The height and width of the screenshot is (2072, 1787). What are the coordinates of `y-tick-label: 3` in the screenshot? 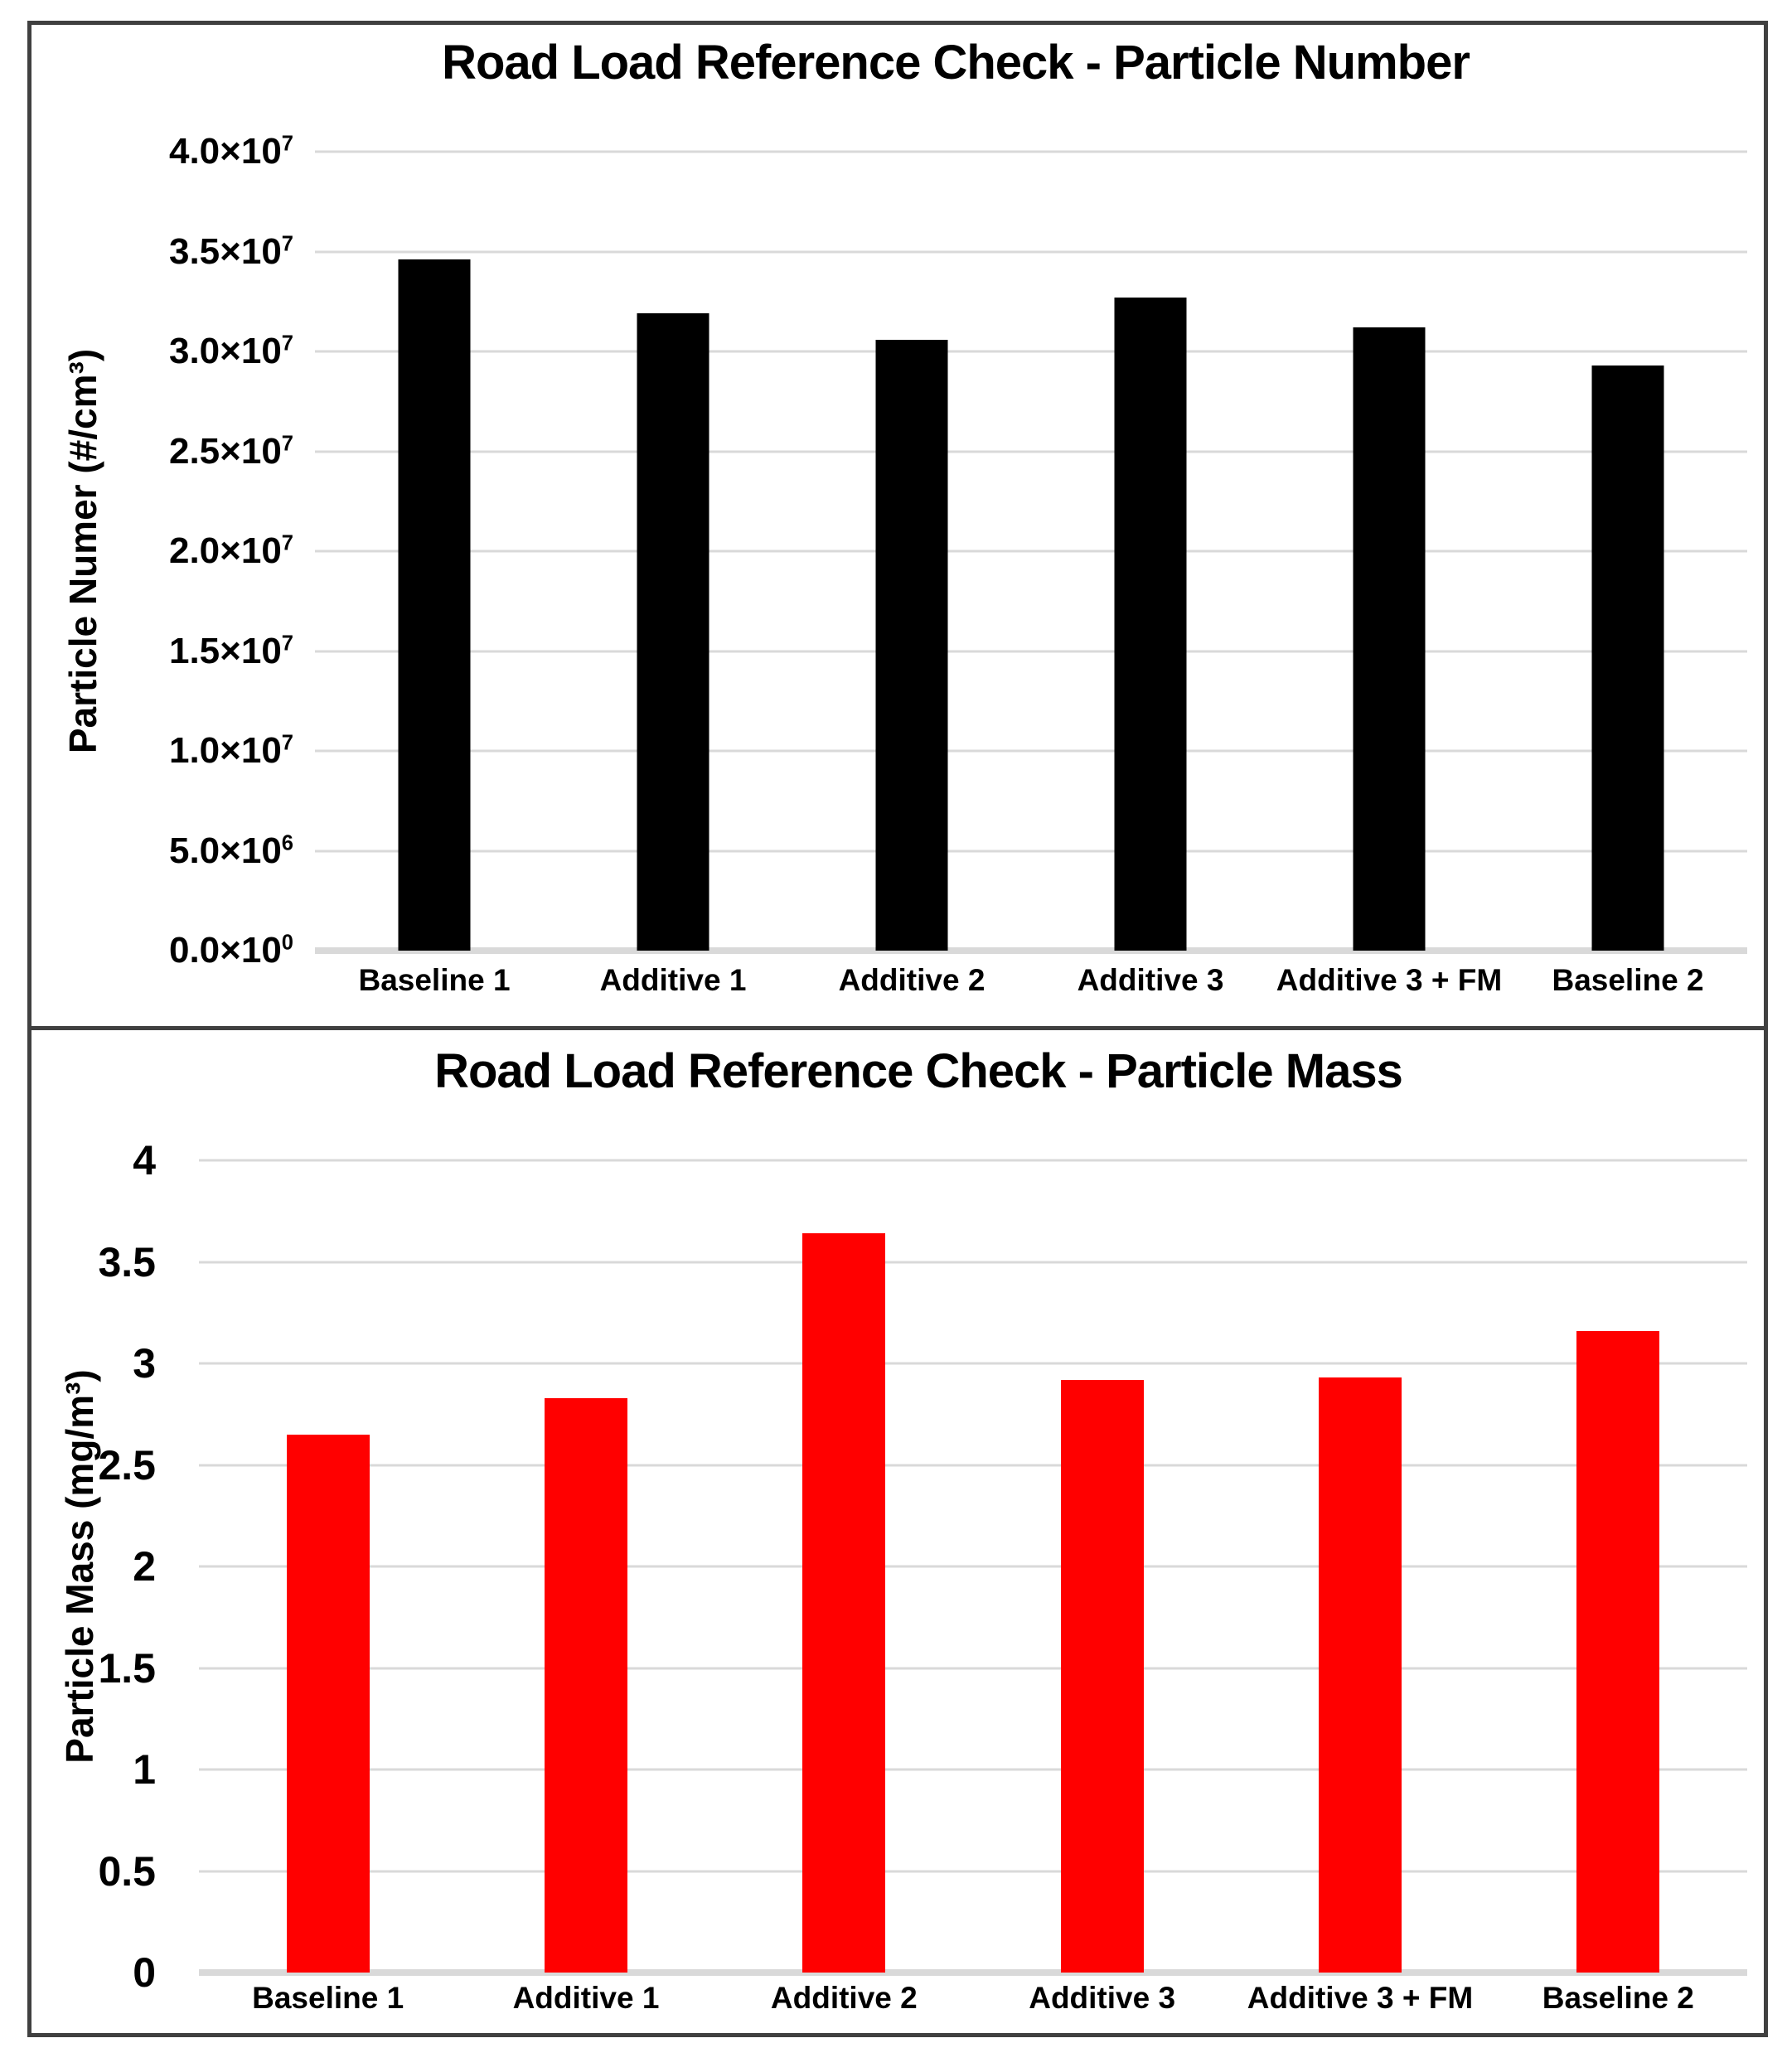 It's located at (144, 1363).